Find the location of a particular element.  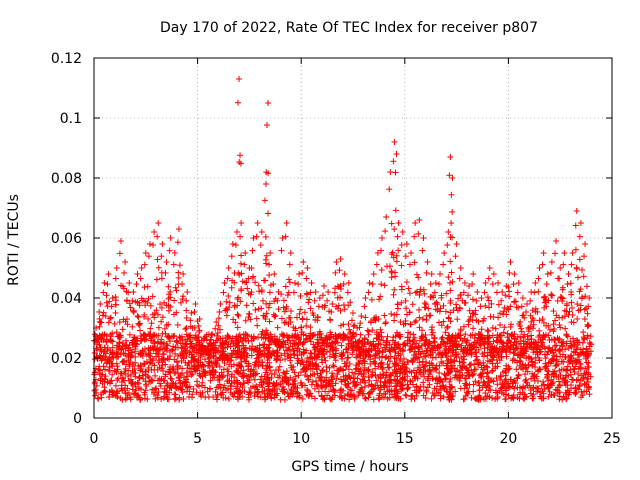

y-axis-label: ROTI / TECUs is located at coordinates (14, 240).